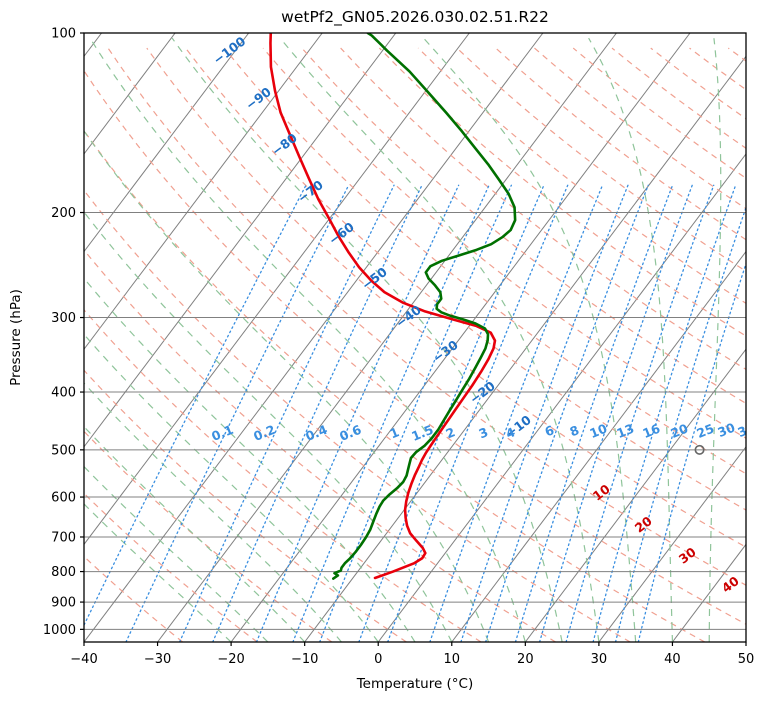 Image resolution: width=775 pixels, height=708 pixels. I want to click on temperature-tick-label: 0, so click(378, 659).